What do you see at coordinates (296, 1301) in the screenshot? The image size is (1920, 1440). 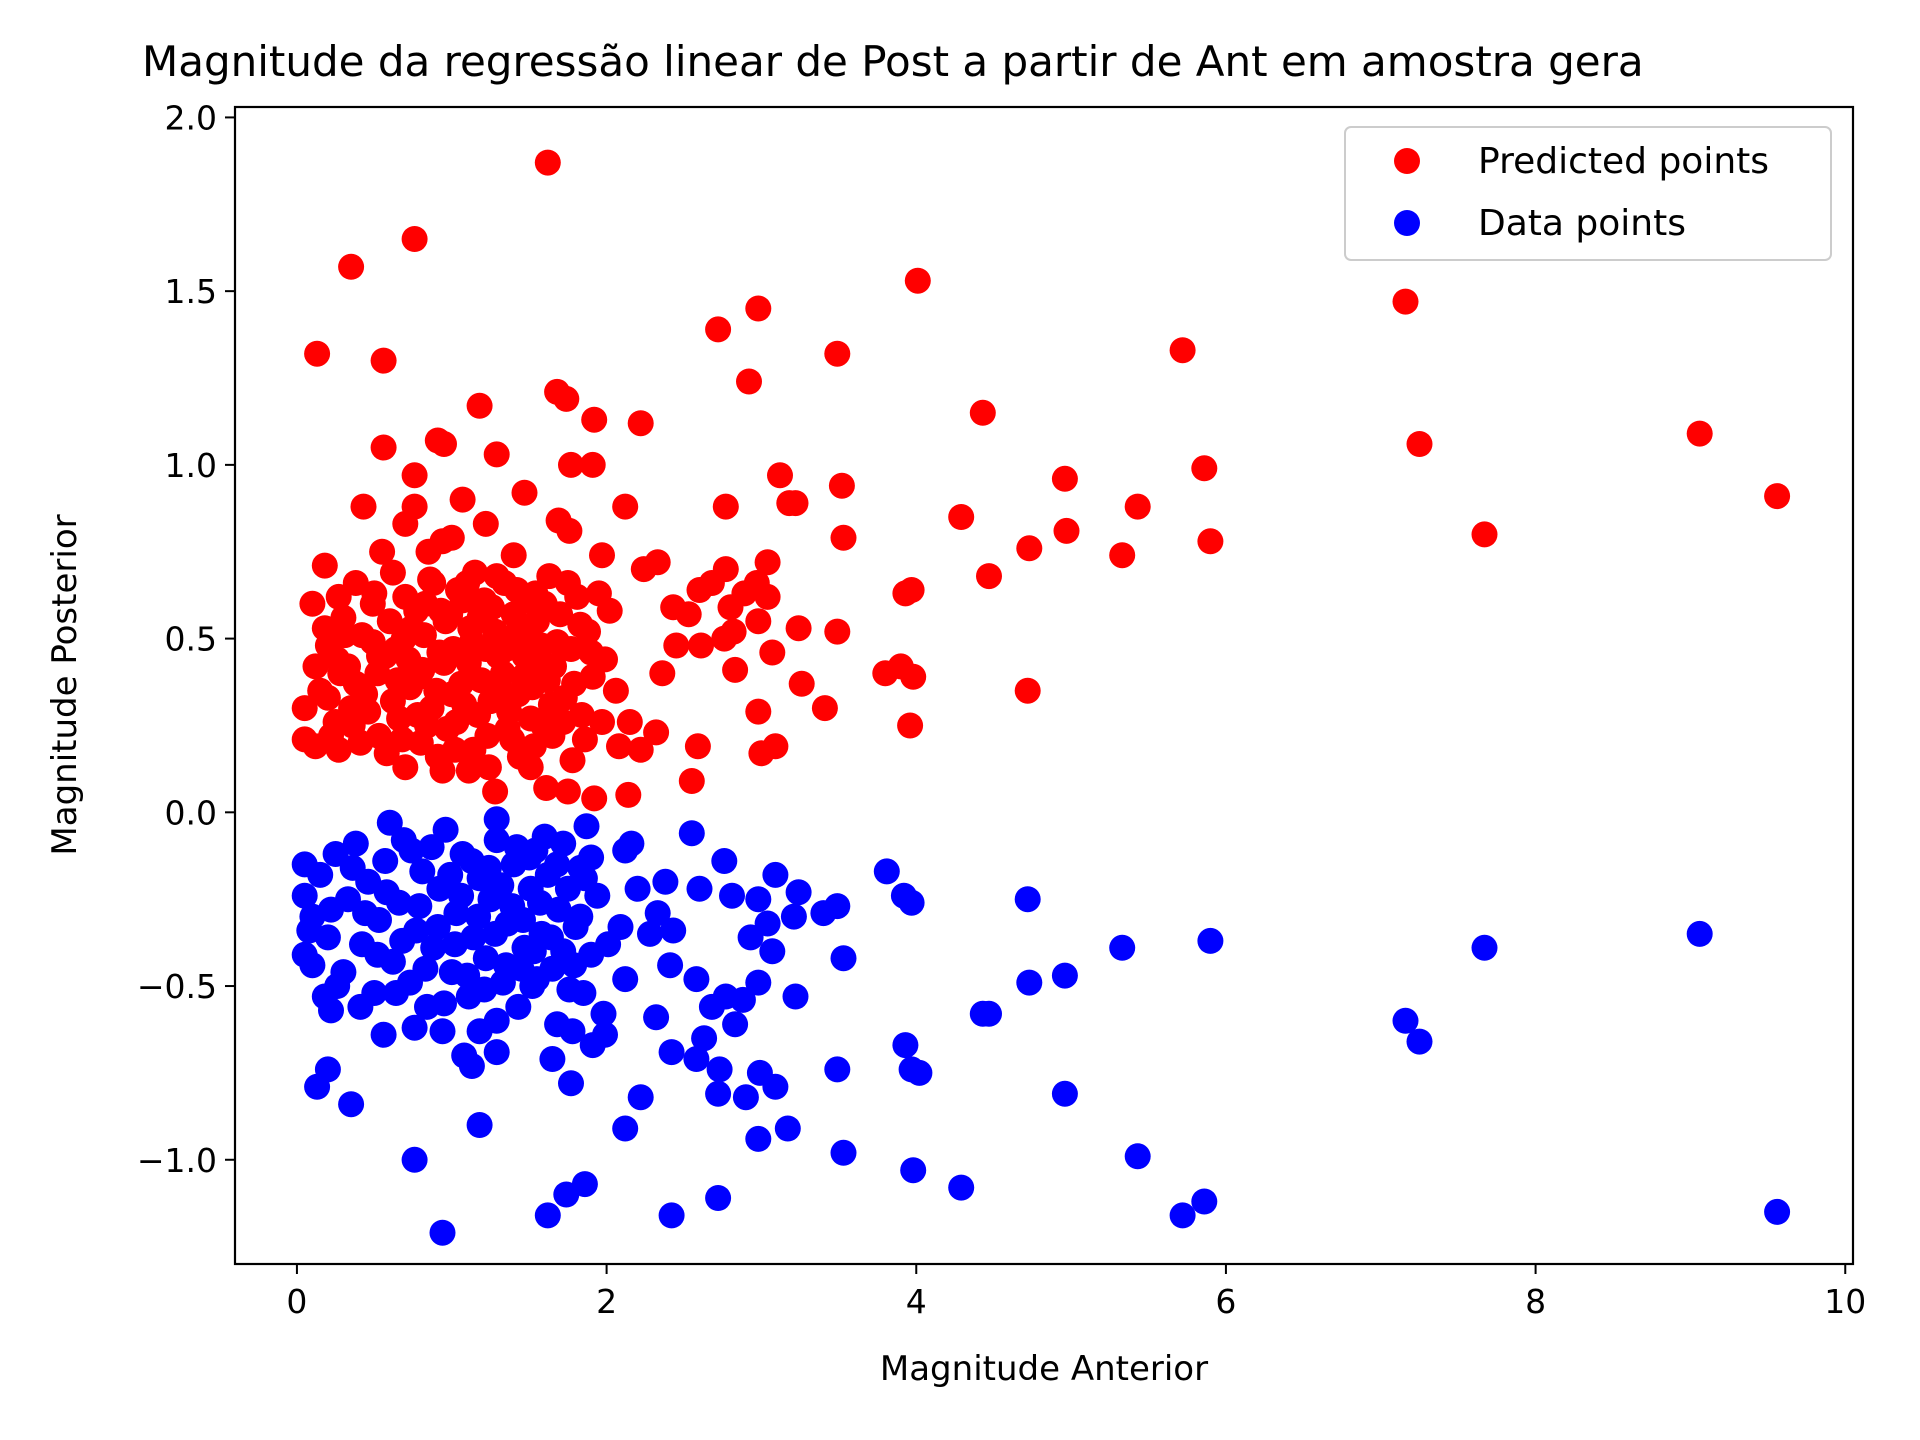 I see `x-tick-label: 0` at bounding box center [296, 1301].